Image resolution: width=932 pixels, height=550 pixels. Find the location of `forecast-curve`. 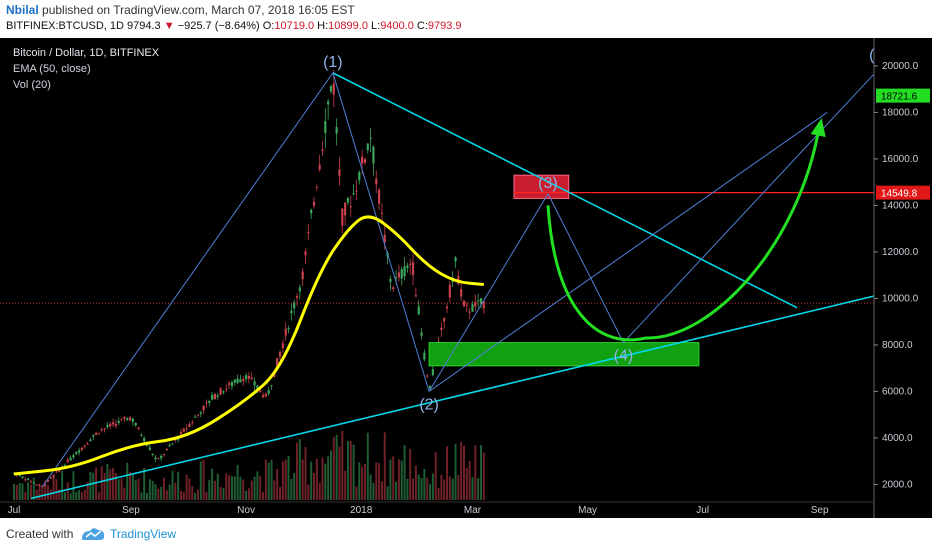

forecast-curve is located at coordinates (684, 232).